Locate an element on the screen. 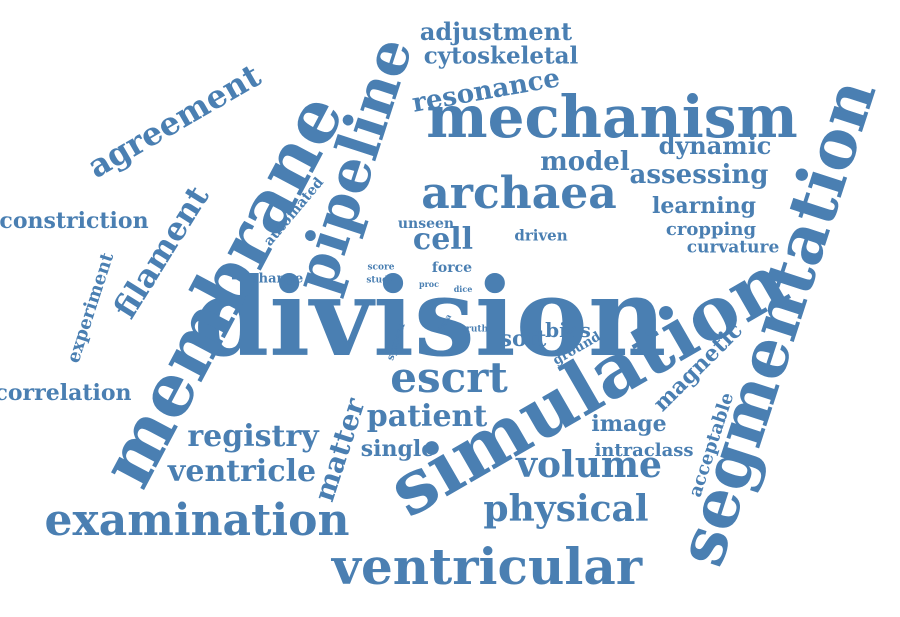  word-image: image is located at coordinates (629, 424).